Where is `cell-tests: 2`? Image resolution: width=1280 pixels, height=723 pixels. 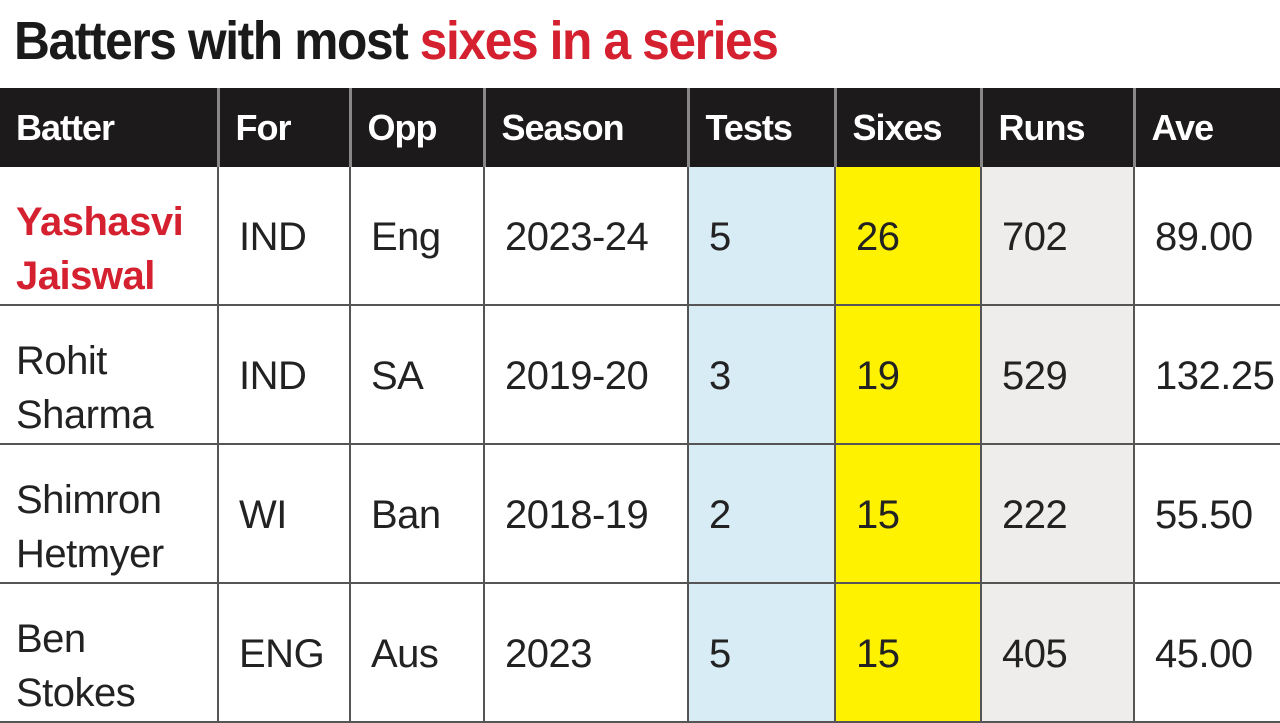
cell-tests: 2 is located at coordinates (761, 514).